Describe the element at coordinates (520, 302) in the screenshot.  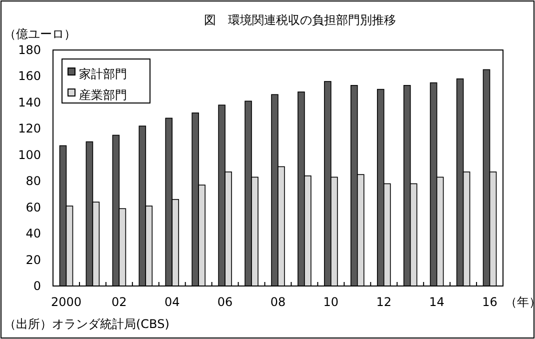
I see `x-axis-title: （年）` at that location.